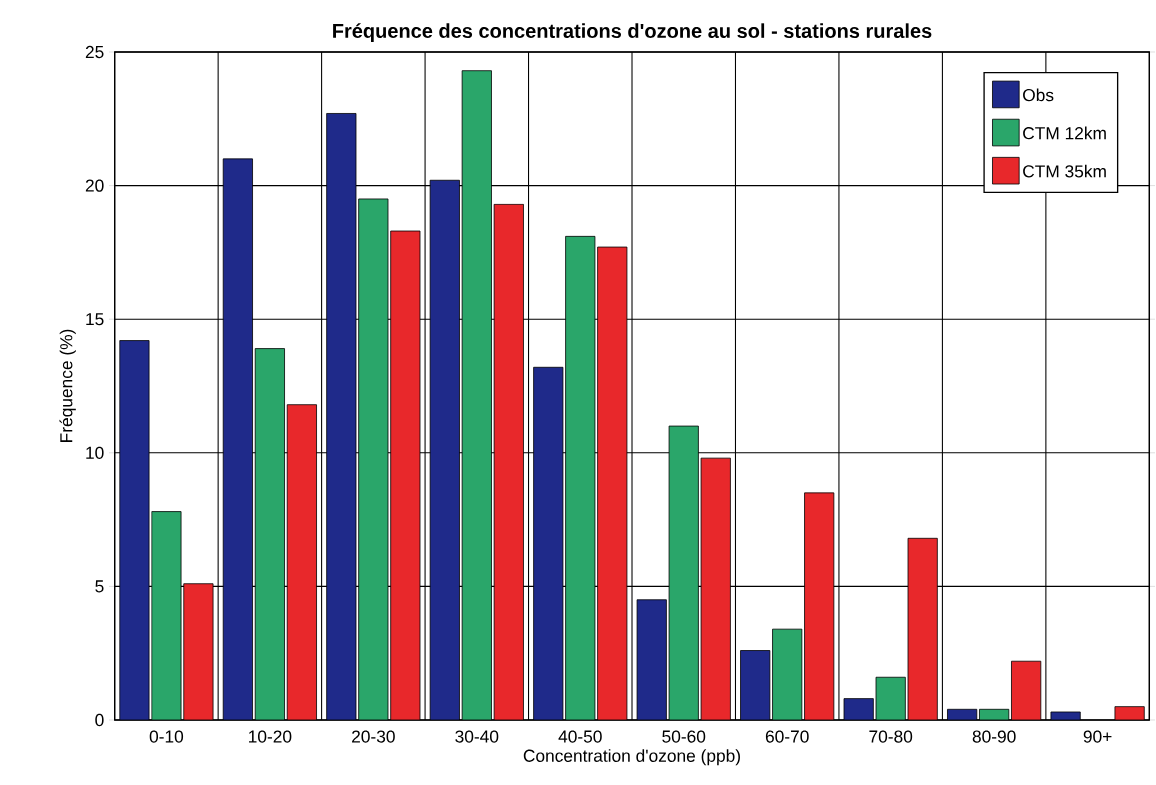 This screenshot has height=785, width=1156. What do you see at coordinates (580, 736) in the screenshot?
I see `x-tick-label: 40-50` at bounding box center [580, 736].